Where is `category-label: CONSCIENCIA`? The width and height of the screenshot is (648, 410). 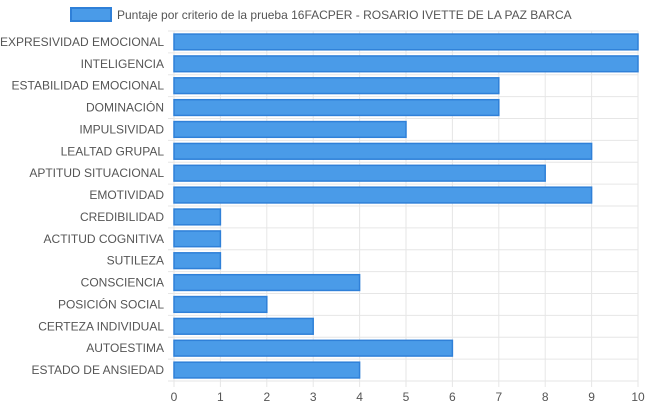 category-label: CONSCIENCIA is located at coordinates (122, 283).